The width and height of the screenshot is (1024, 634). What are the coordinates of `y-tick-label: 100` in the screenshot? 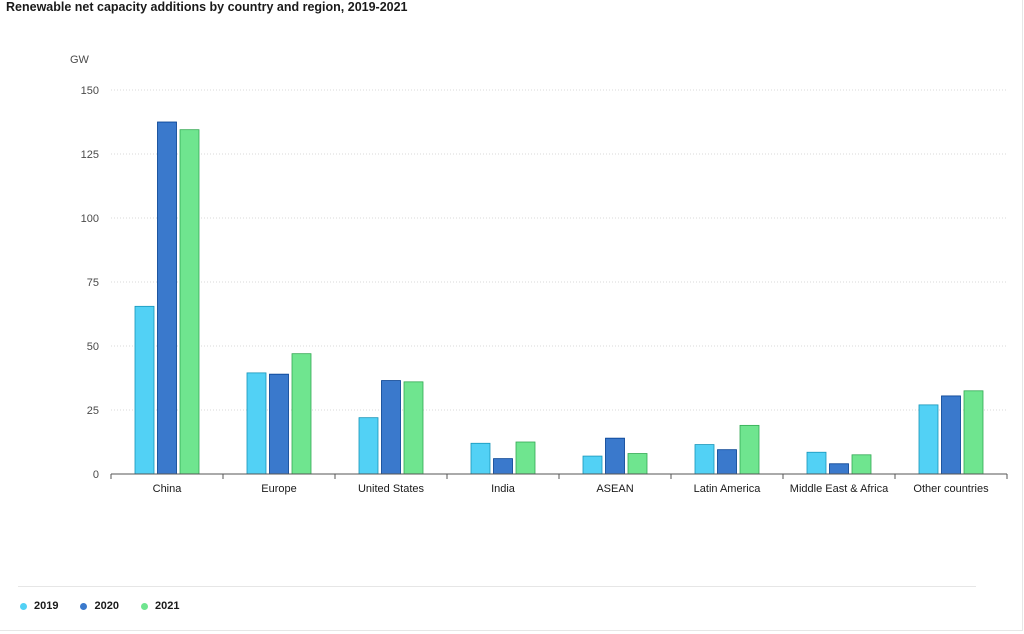 It's located at (90, 219).